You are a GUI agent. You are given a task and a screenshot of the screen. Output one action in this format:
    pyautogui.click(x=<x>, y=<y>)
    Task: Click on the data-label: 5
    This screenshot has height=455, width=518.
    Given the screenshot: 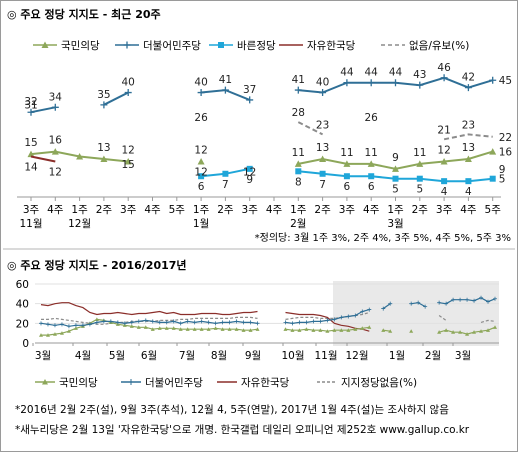 What is the action you would take?
    pyautogui.click(x=395, y=190)
    